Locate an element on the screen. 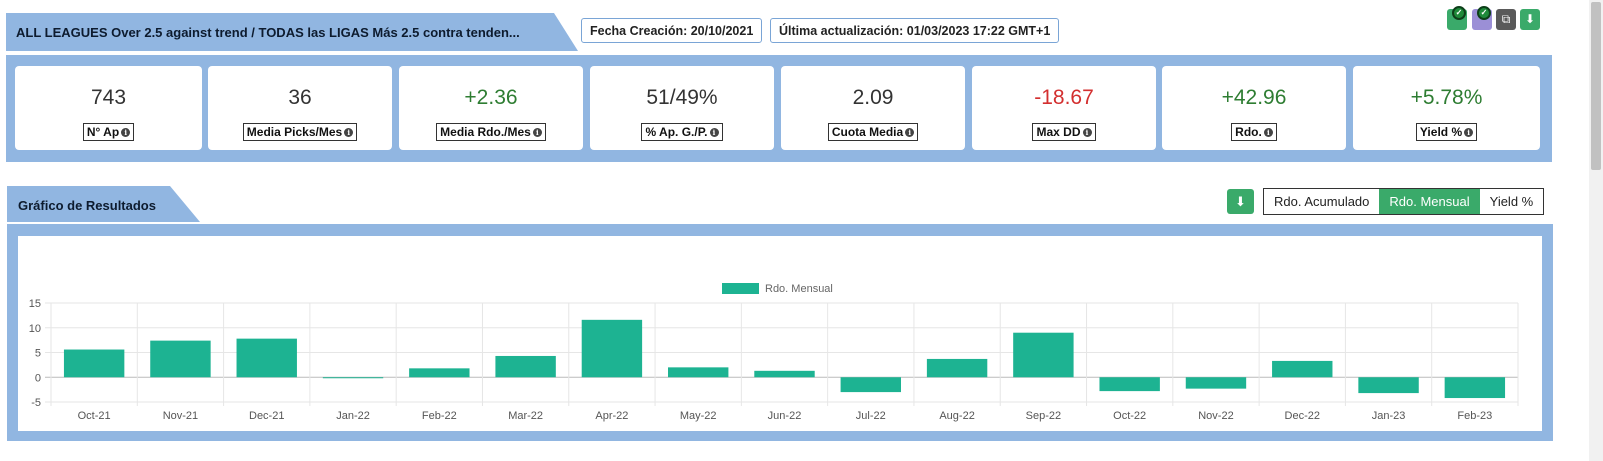  stat-card-n-ap: 743 N° Ap i is located at coordinates (108, 108).